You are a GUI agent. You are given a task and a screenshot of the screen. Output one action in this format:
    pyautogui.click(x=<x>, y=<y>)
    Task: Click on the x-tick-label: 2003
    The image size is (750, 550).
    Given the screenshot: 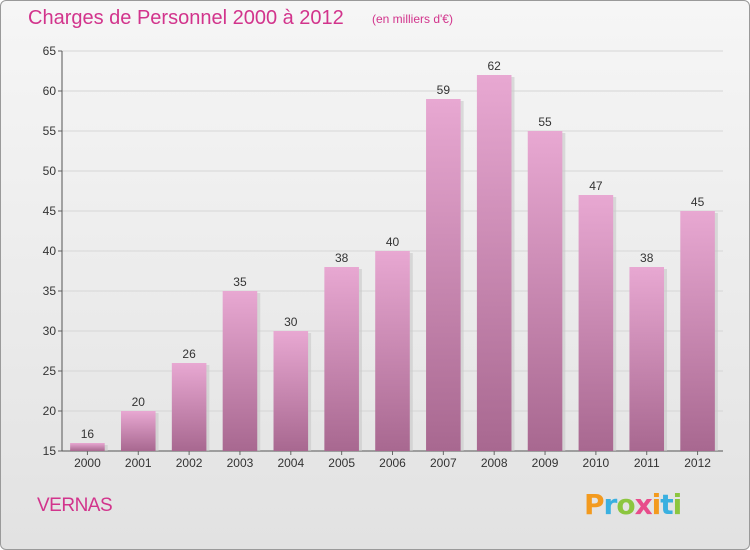 What is the action you would take?
    pyautogui.click(x=240, y=463)
    